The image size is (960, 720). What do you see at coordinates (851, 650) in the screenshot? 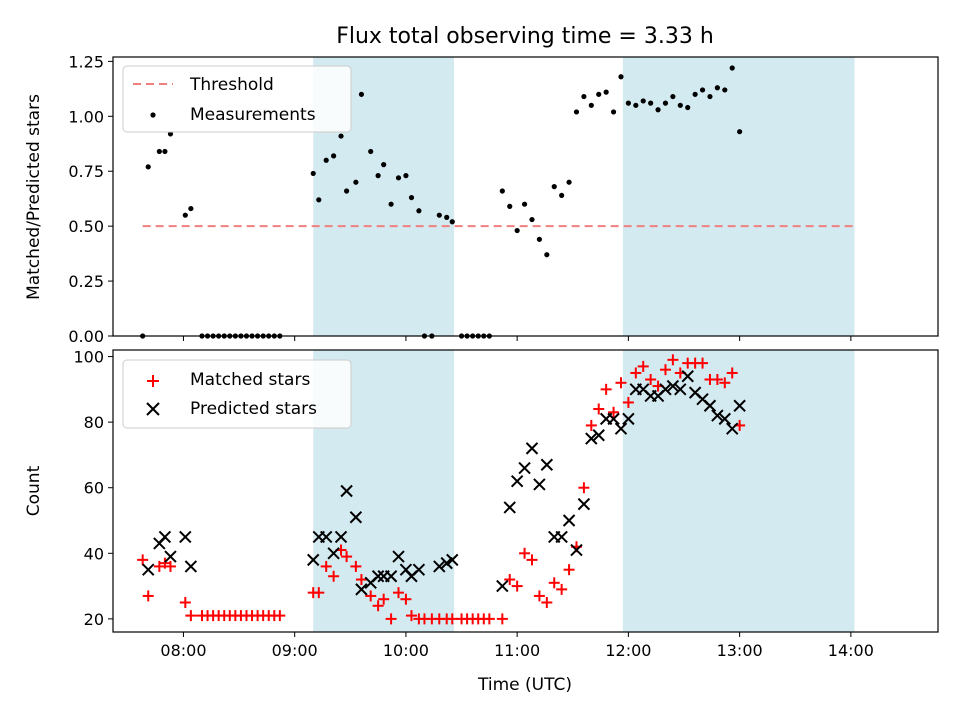
I see `x-tick-label: 14:00` at bounding box center [851, 650].